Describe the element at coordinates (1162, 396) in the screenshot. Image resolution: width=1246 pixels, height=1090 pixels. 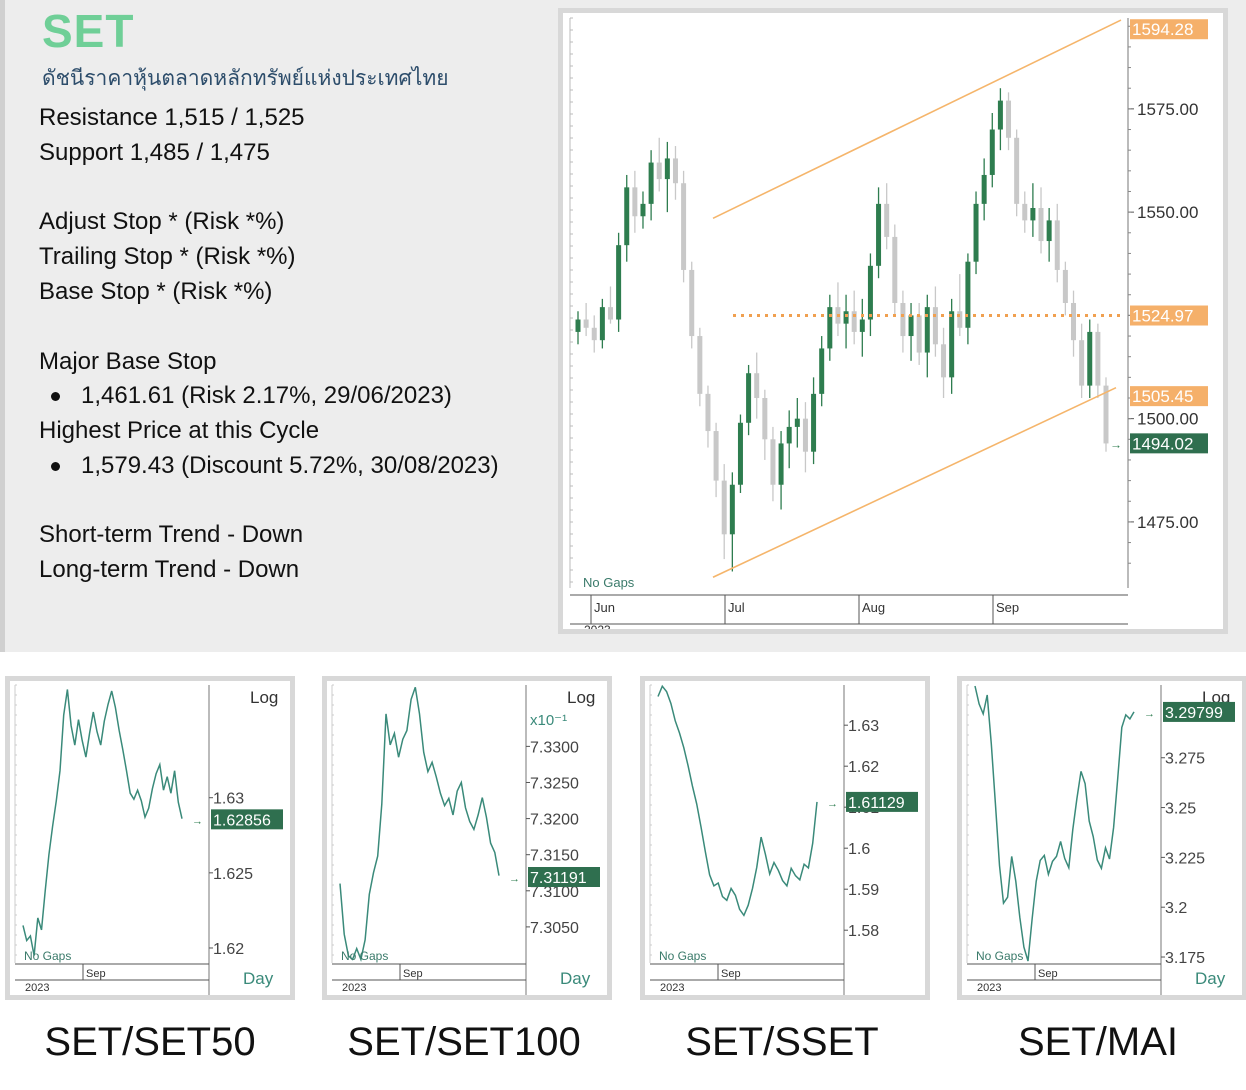
I see `lower-channel-tag: 1505.45` at that location.